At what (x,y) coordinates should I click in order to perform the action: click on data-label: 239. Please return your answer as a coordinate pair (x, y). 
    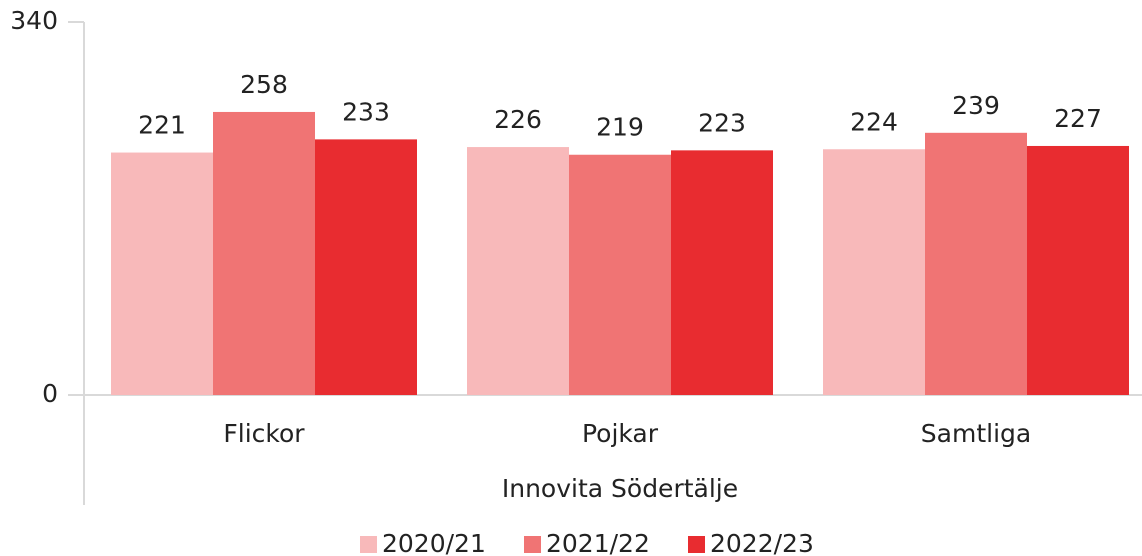
    Looking at the image, I should click on (976, 105).